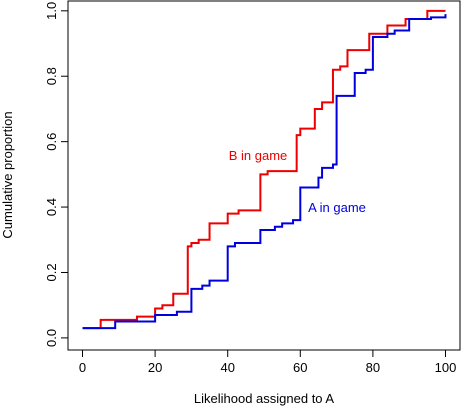 Image resolution: width=461 pixels, height=415 pixels. Describe the element at coordinates (446, 367) in the screenshot. I see `x-tick-label: 100` at that location.